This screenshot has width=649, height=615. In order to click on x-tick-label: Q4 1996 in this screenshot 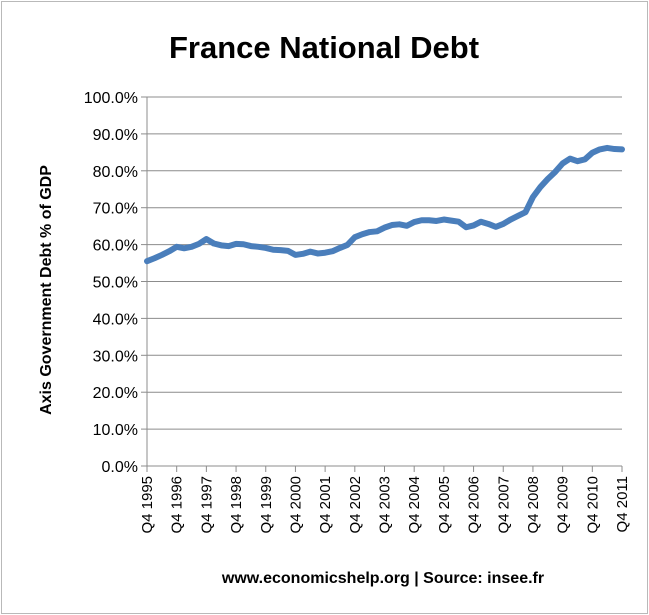, I will do `click(177, 505)`.